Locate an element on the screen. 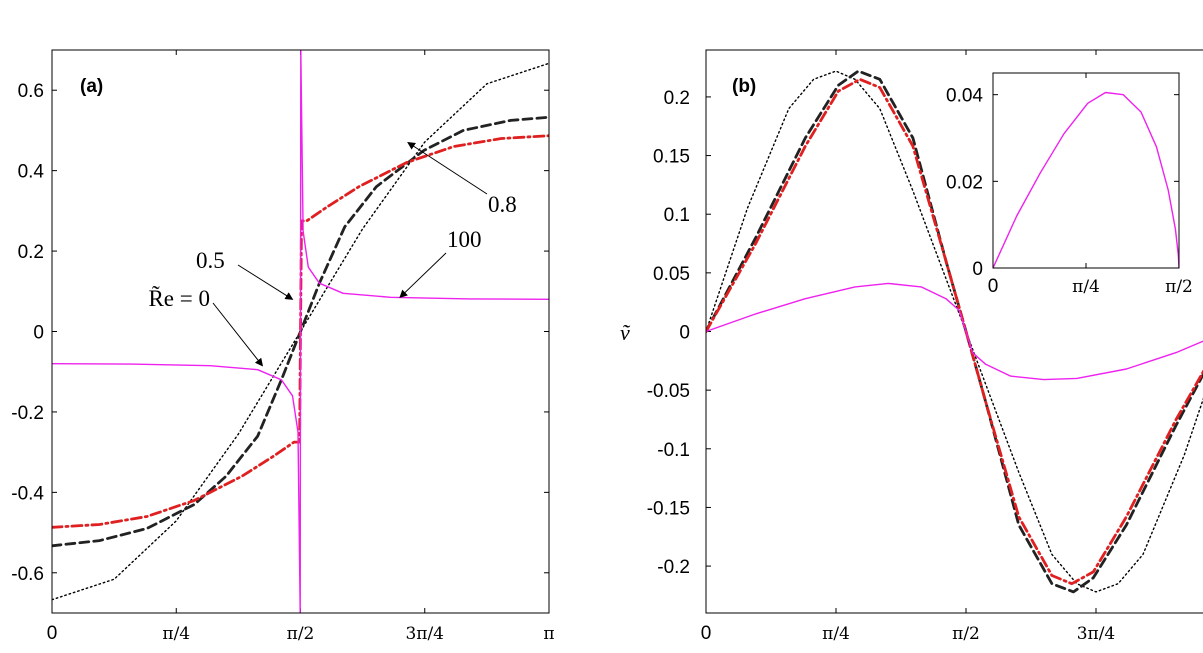 This screenshot has height=653, width=1203. panel-b-label: (b) is located at coordinates (744, 86).